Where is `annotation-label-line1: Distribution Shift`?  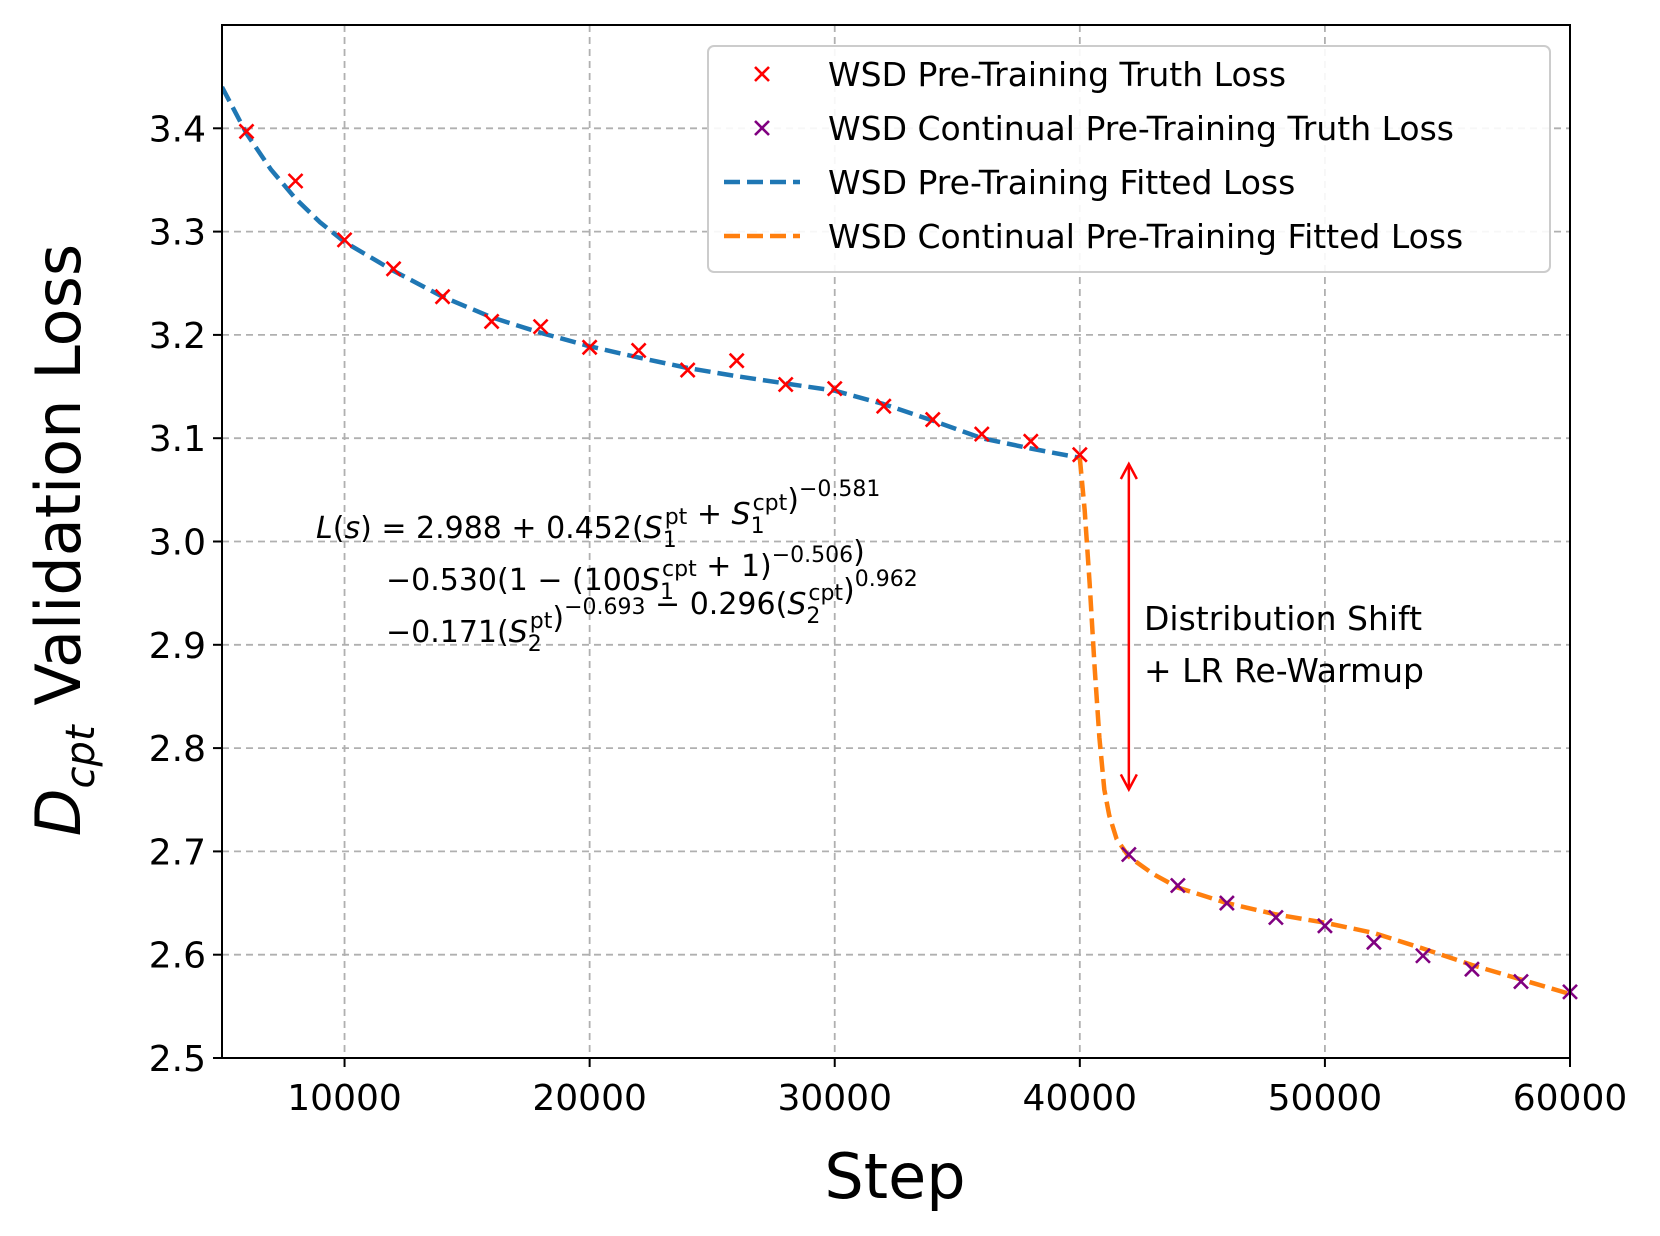 annotation-label-line1: Distribution Shift is located at coordinates (1283, 618).